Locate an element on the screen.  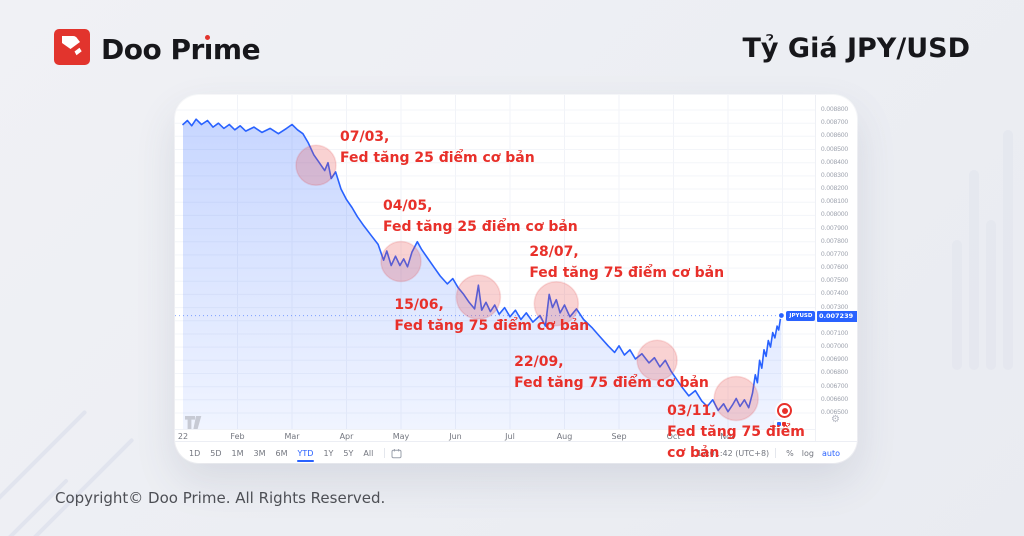
note-blue-dot is located at coordinates (778, 424).